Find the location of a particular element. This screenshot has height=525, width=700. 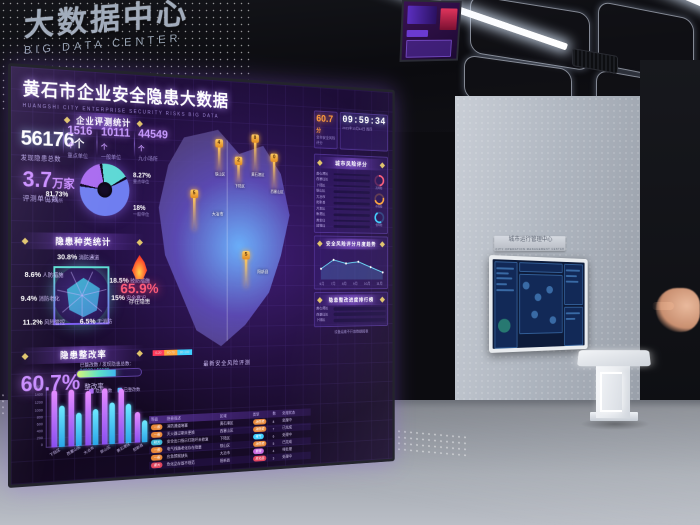

trend-card: 安全风险评分月度趋势 6月 7月 8月 is located at coordinates (350, 262).